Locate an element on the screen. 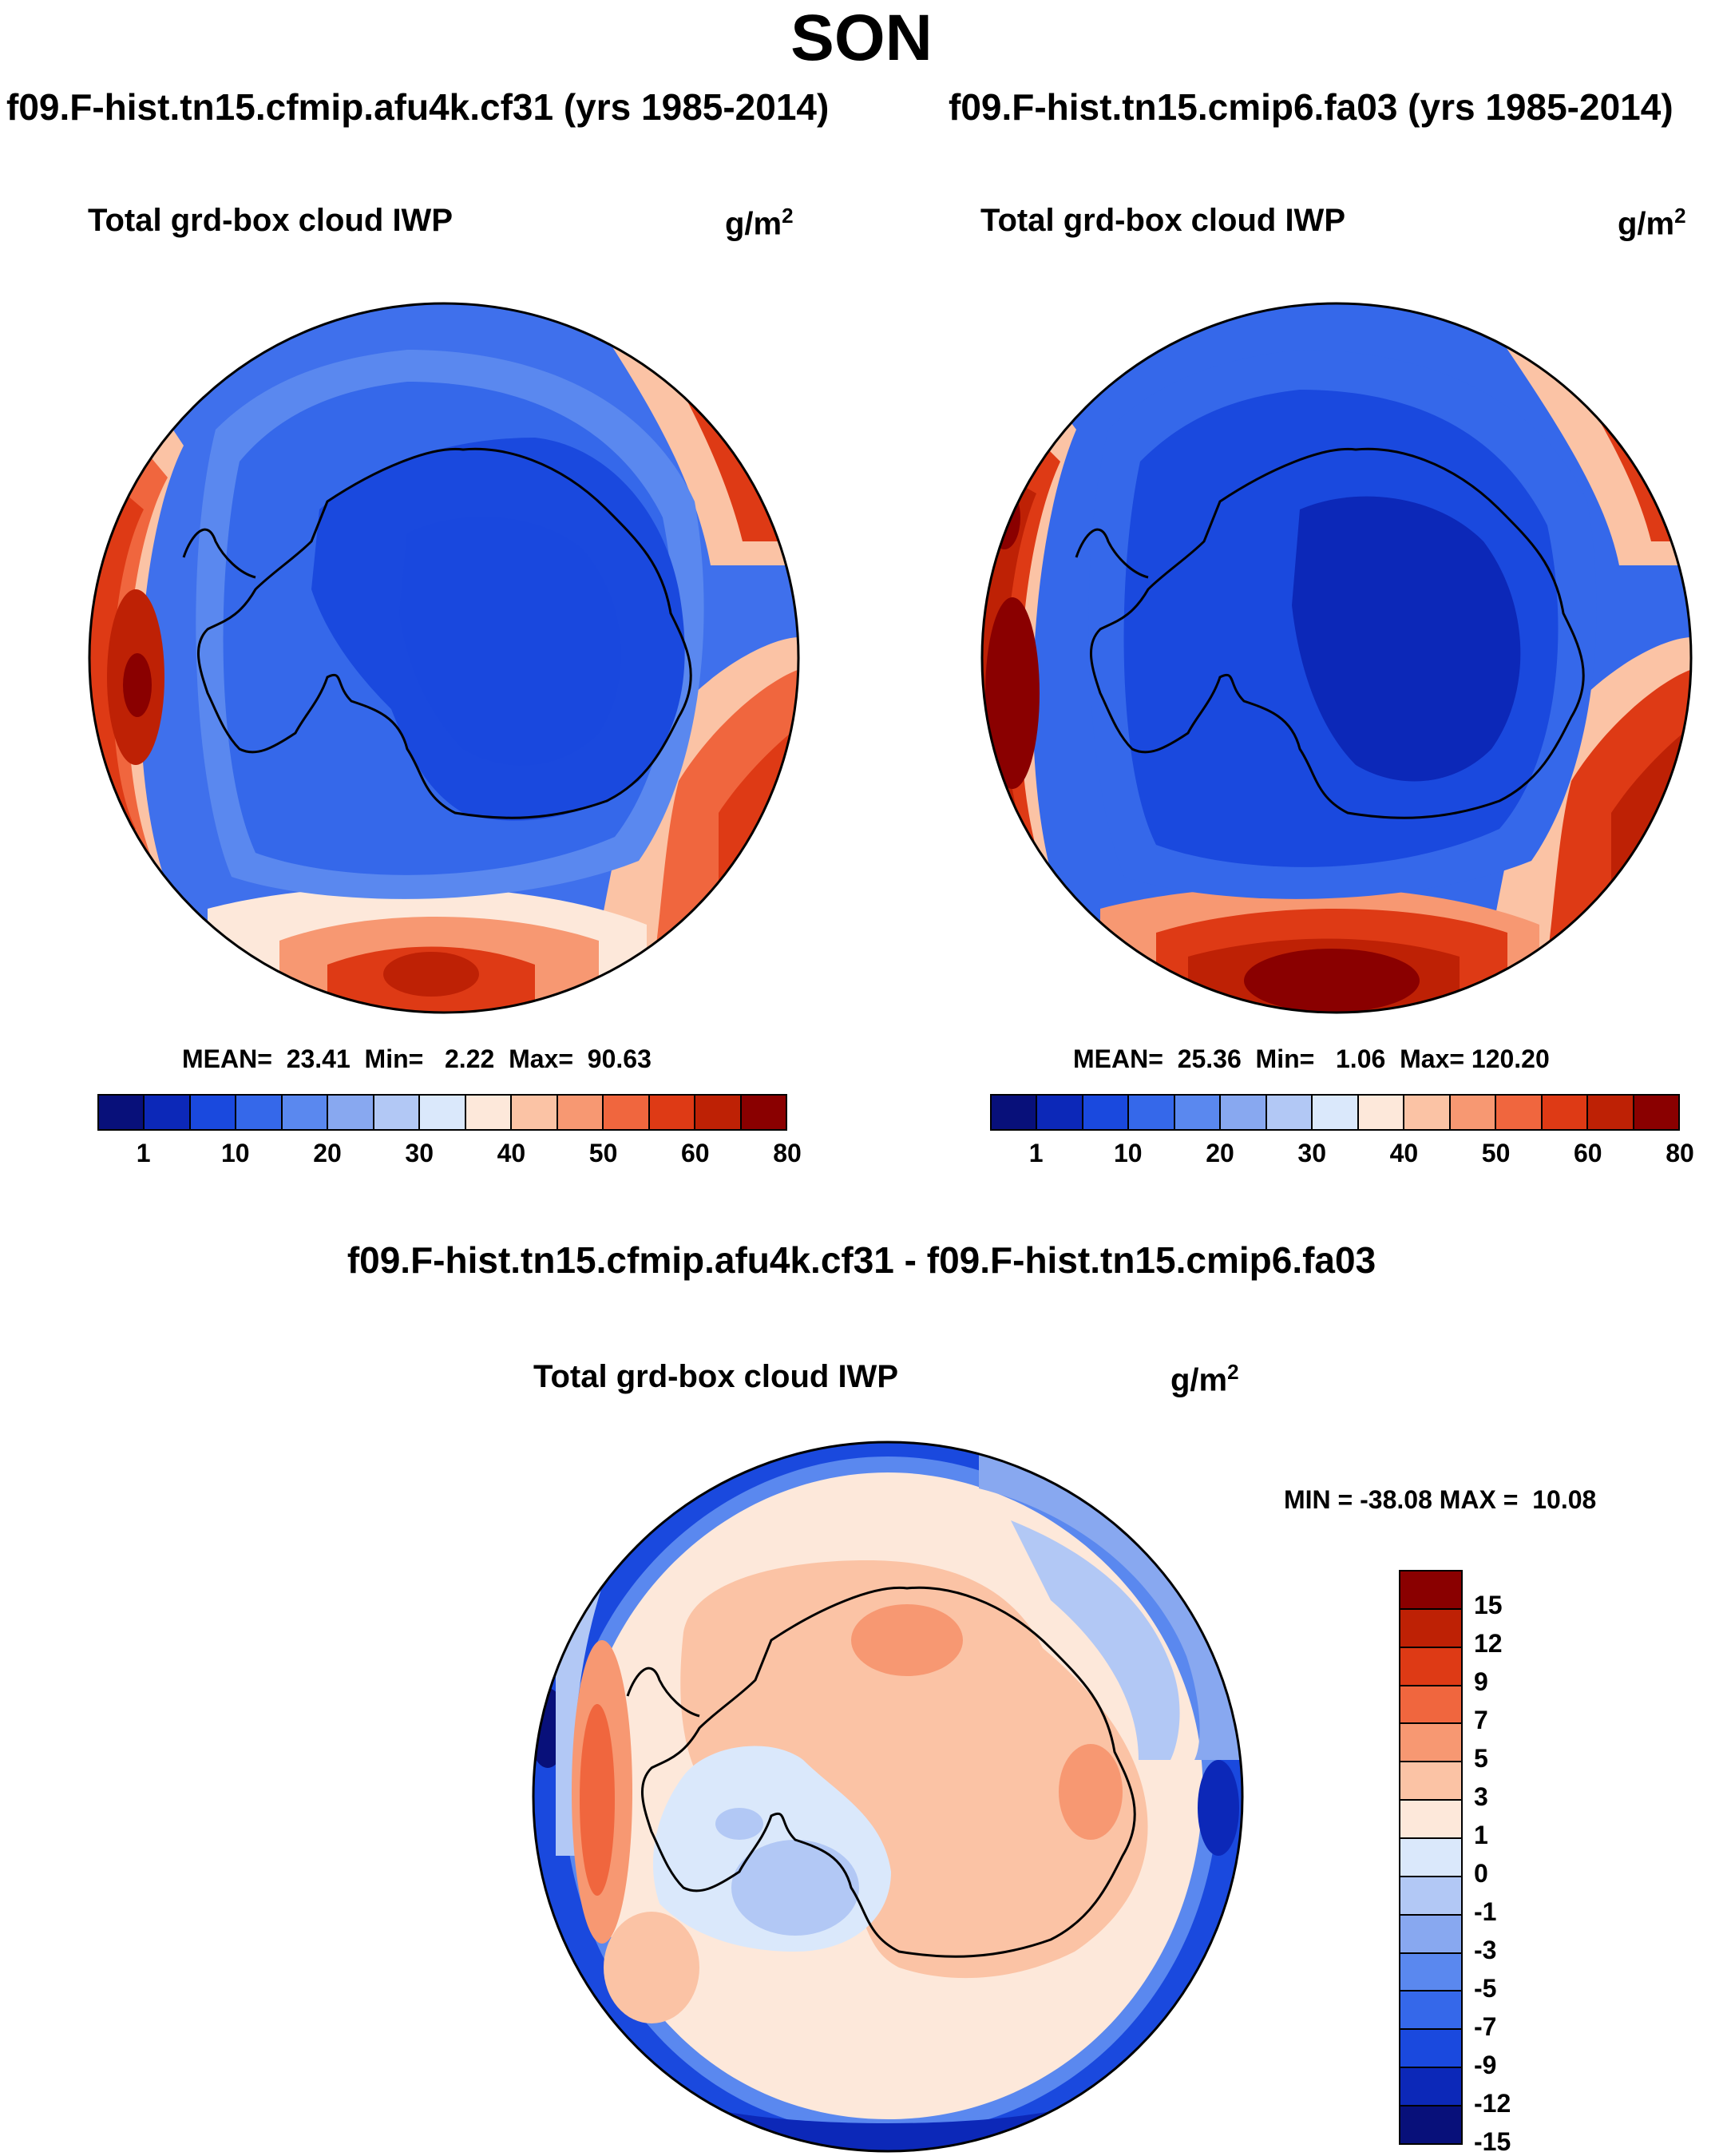  colorbar-tick-label: 7 is located at coordinates (1481, 1720).